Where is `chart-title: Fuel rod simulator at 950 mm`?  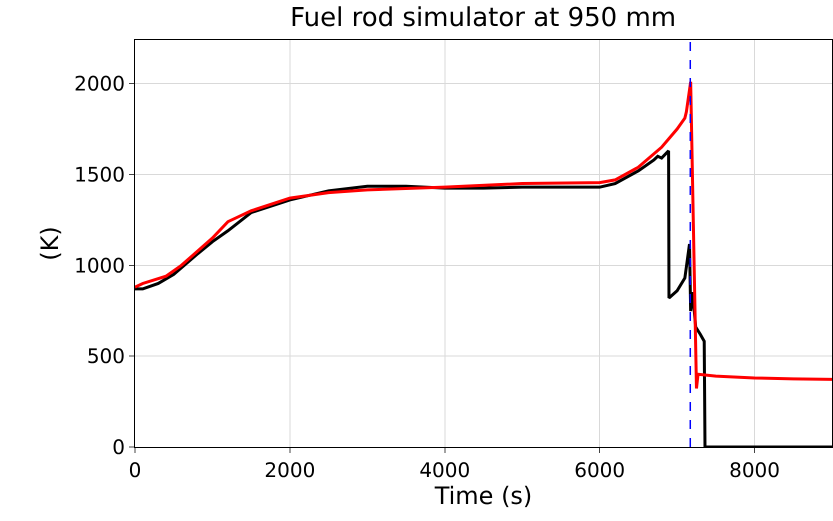 chart-title: Fuel rod simulator at 950 mm is located at coordinates (483, 18).